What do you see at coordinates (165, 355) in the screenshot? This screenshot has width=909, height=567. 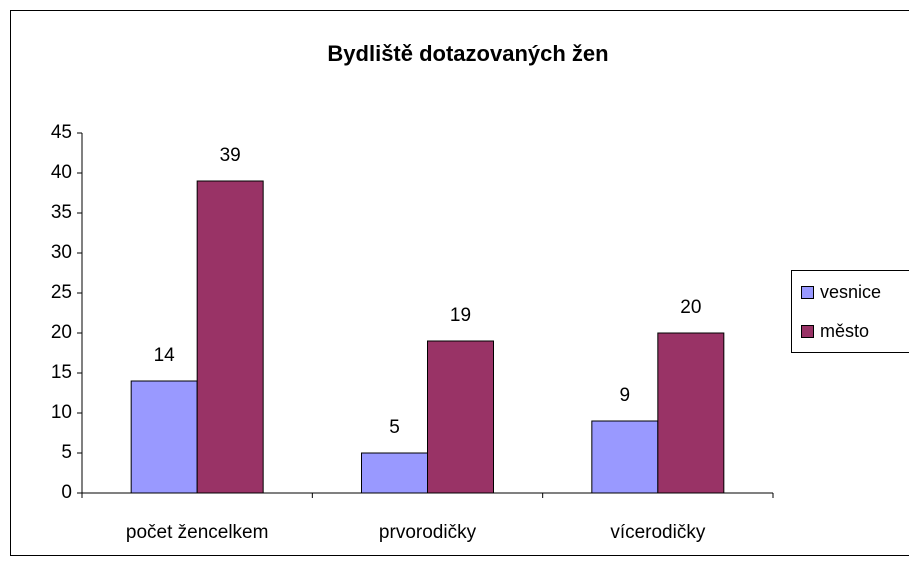 I see `data-label: 14` at bounding box center [165, 355].